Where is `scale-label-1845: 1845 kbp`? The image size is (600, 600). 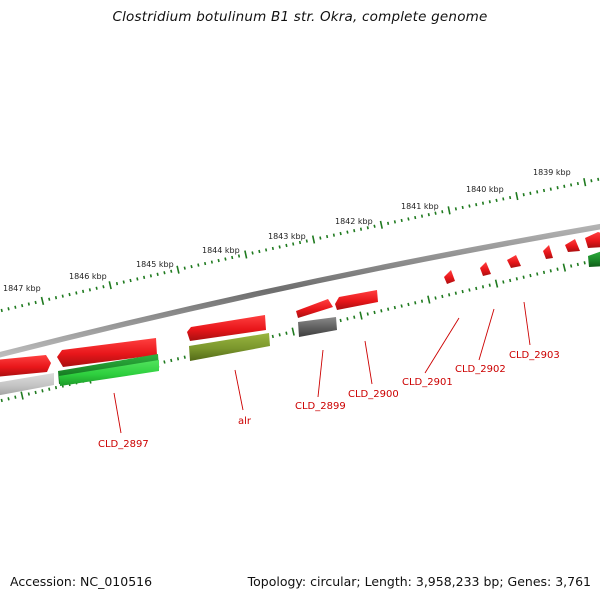
scale-label-1845: 1845 kbp is located at coordinates (155, 264).